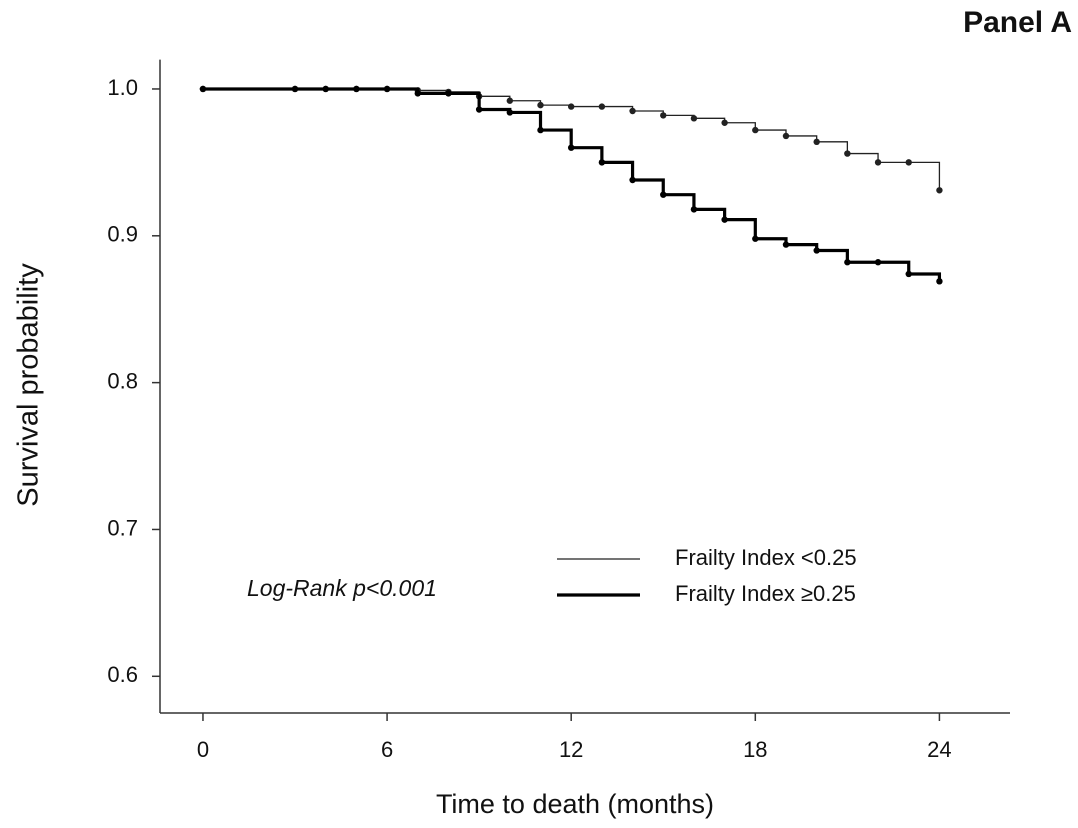  Describe the element at coordinates (342, 588) in the screenshot. I see `annotation: Log-Rank p<0.001` at that location.